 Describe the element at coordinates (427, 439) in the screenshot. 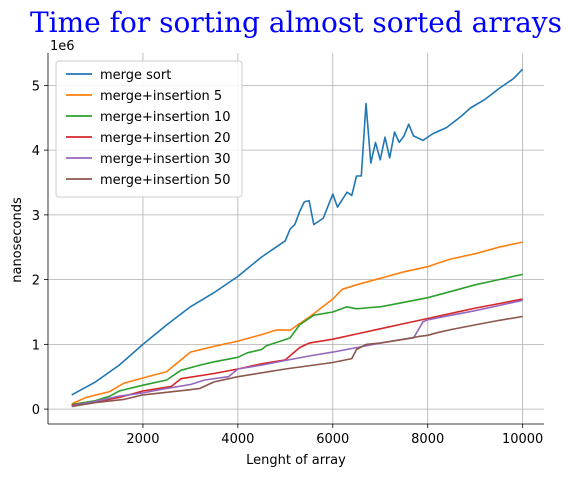

I see `x-tick-label: 8000` at that location.